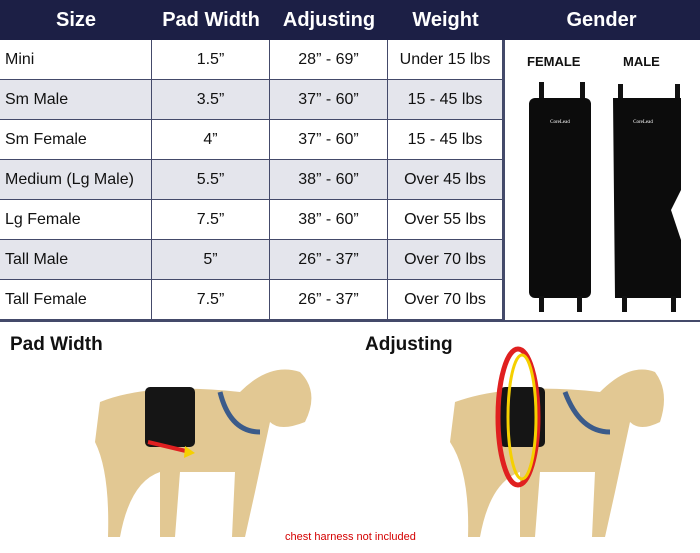  Describe the element at coordinates (445, 180) in the screenshot. I see `cell-weight: Over 45 lbs` at that location.